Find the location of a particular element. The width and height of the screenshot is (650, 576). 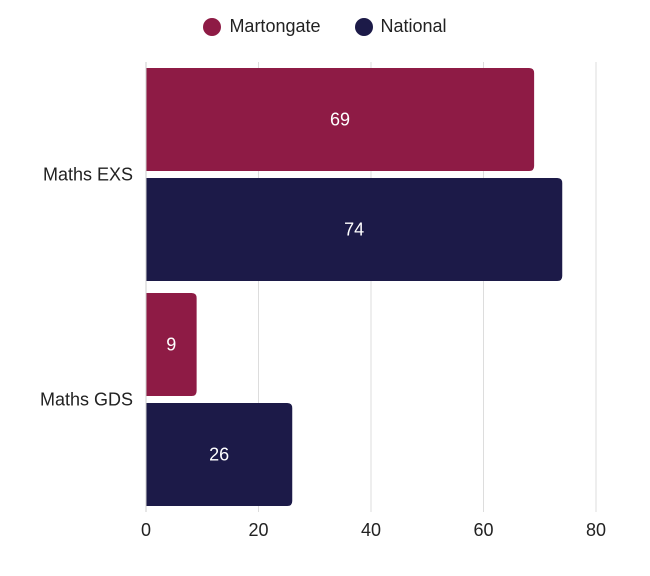

x-tick-label-0: 0 is located at coordinates (146, 530).